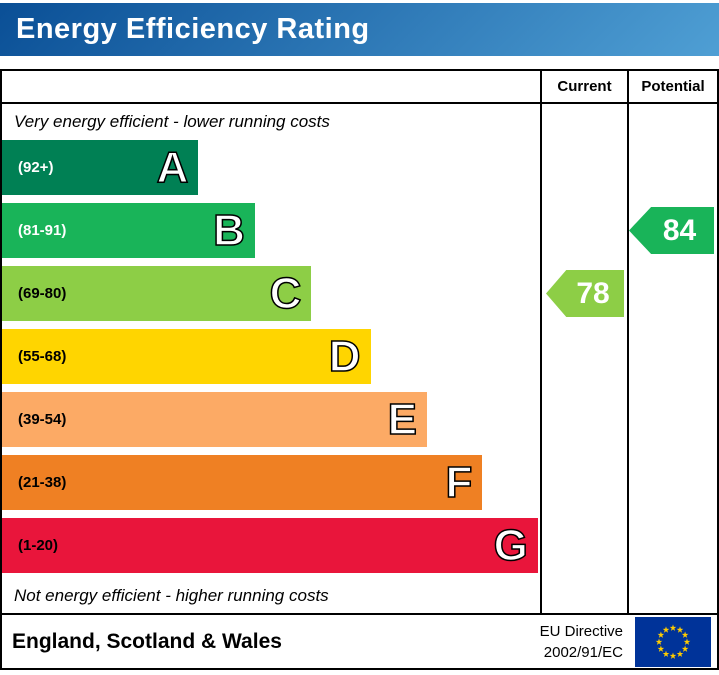 The image size is (719, 675). What do you see at coordinates (157, 293) in the screenshot?
I see `band-c: (69-80) C` at bounding box center [157, 293].